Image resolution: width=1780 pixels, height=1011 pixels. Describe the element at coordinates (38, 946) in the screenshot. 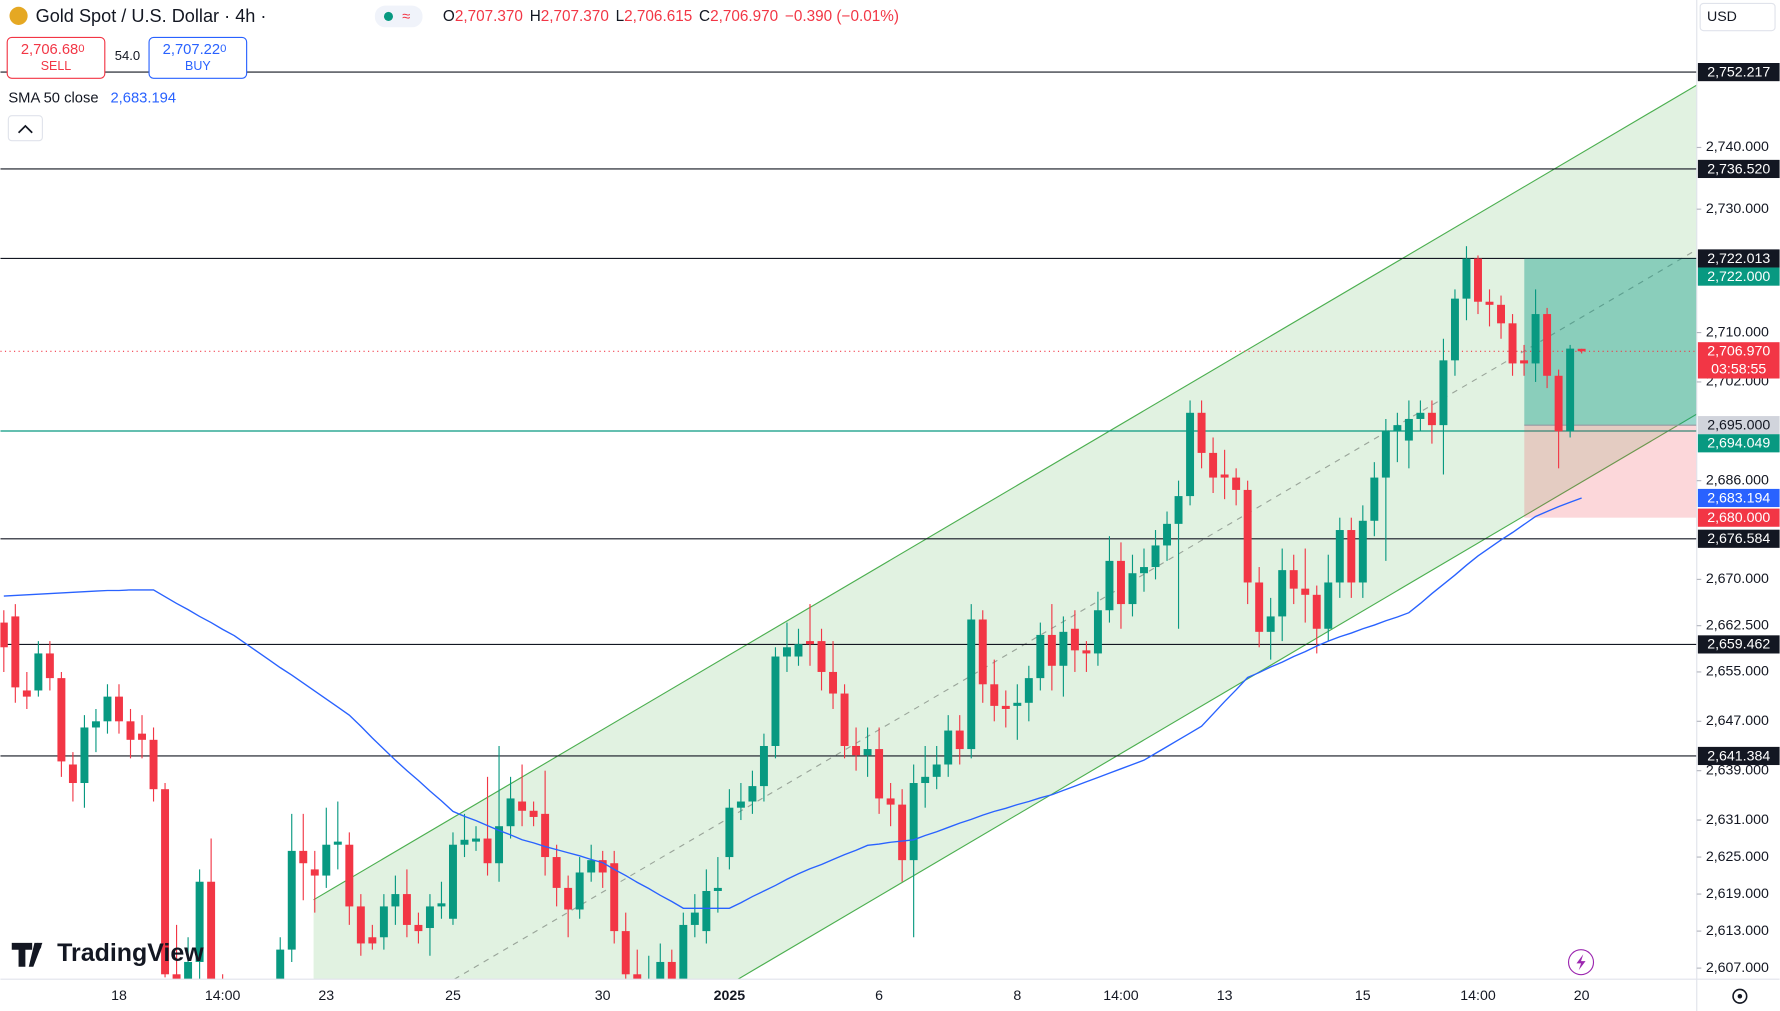

I see `logo-dot` at that location.